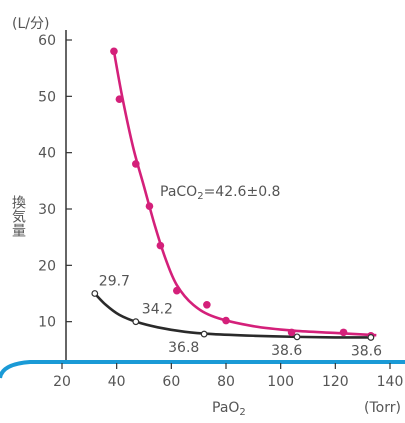 Image resolution: width=405 pixels, height=423 pixels. Describe the element at coordinates (47, 210) in the screenshot. I see `y-tick-label: 30` at that location.